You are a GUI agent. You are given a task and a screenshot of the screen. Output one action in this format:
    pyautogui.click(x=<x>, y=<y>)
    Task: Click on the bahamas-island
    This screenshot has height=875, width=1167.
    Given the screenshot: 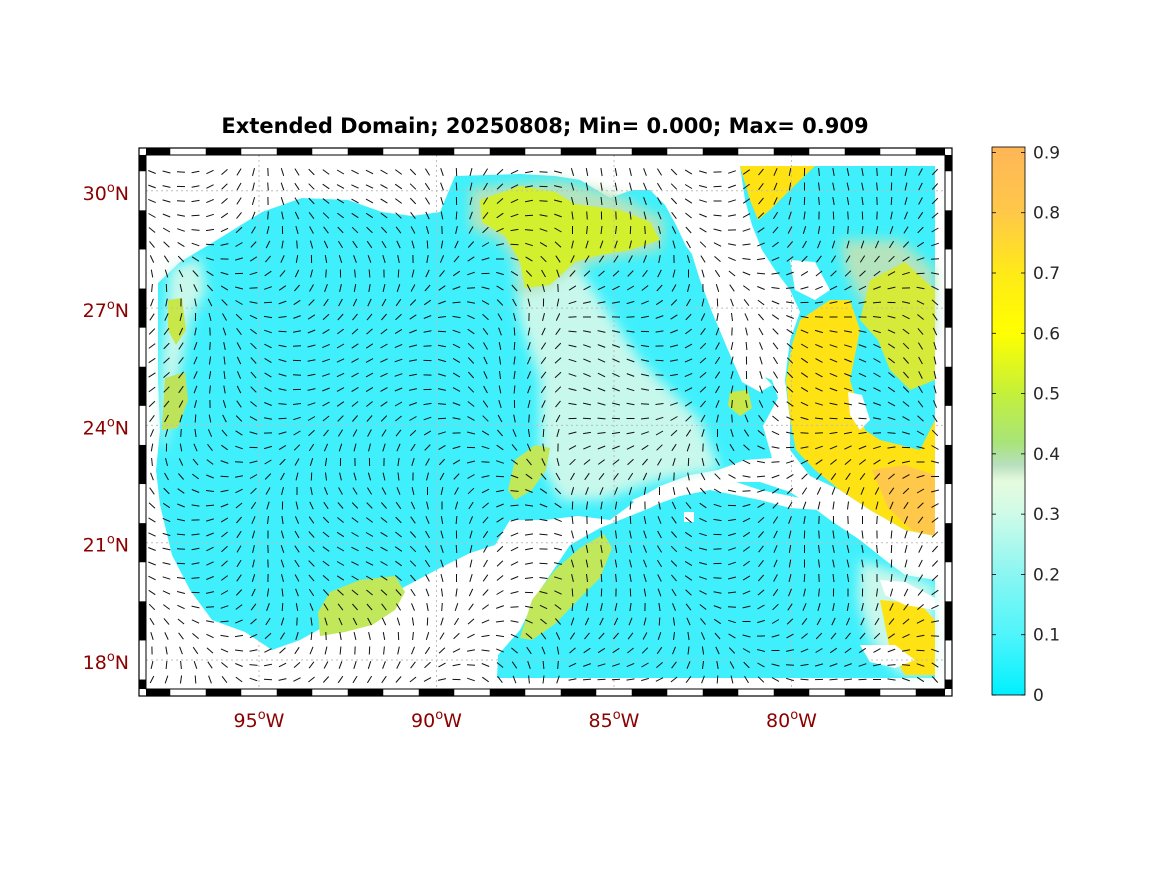 What is the action you would take?
    pyautogui.click(x=859, y=411)
    